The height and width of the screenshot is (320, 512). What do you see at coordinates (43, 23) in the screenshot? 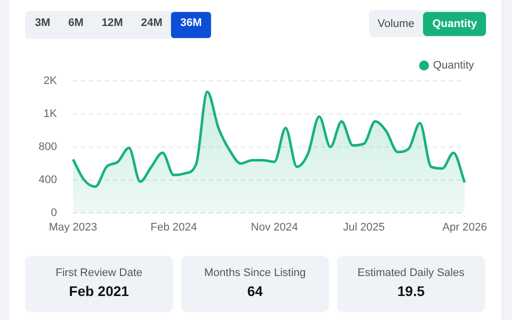
I see `text: 3M` at bounding box center [43, 23].